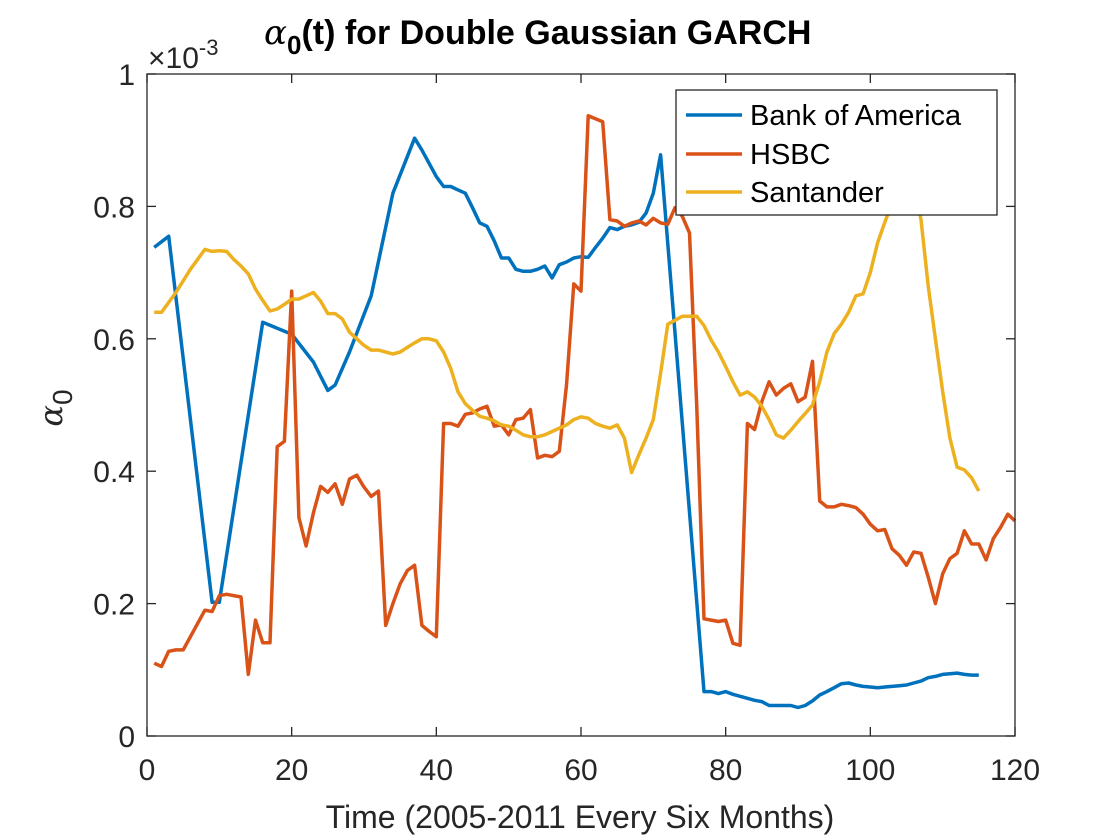  I want to click on chart-title: α0(t) for Double Gaussian GARCH, so click(537, 36).